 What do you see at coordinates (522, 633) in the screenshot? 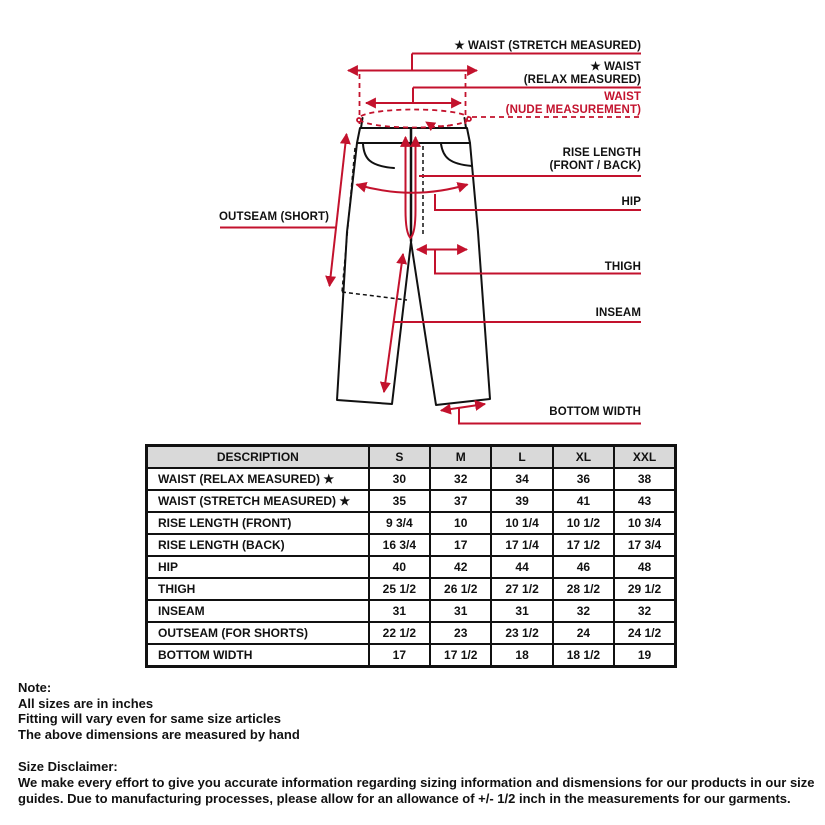
I see `cell-value: 23 1/2` at bounding box center [522, 633].